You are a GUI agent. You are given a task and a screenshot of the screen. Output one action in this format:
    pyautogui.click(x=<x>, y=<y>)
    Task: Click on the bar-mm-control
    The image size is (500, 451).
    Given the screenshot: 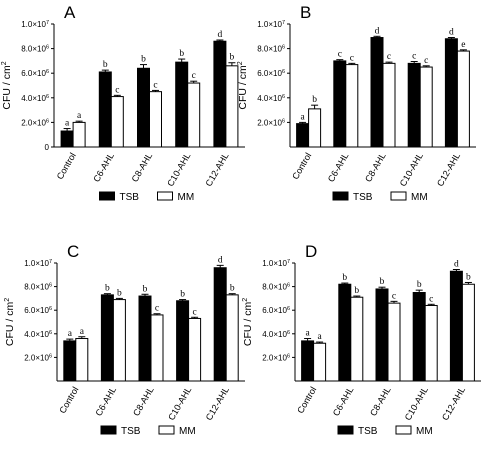 What is the action you would take?
    pyautogui.click(x=82, y=360)
    